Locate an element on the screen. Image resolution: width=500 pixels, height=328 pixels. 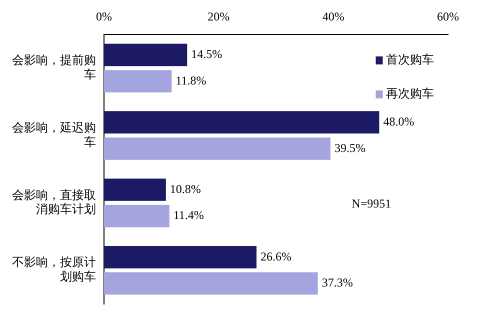
legend-label: 再次购车 is located at coordinates (410, 93).